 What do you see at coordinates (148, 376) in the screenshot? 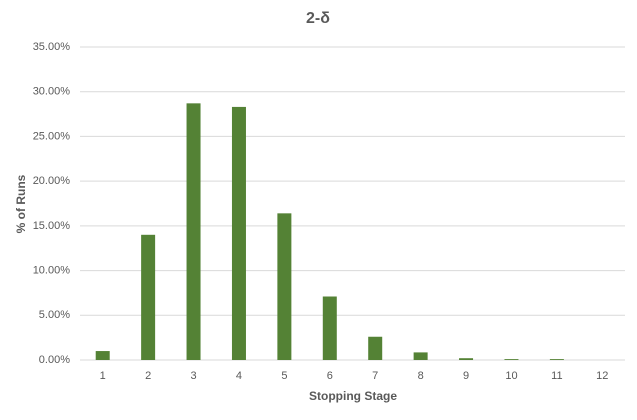
I see `x-tick-label: 2` at bounding box center [148, 376].